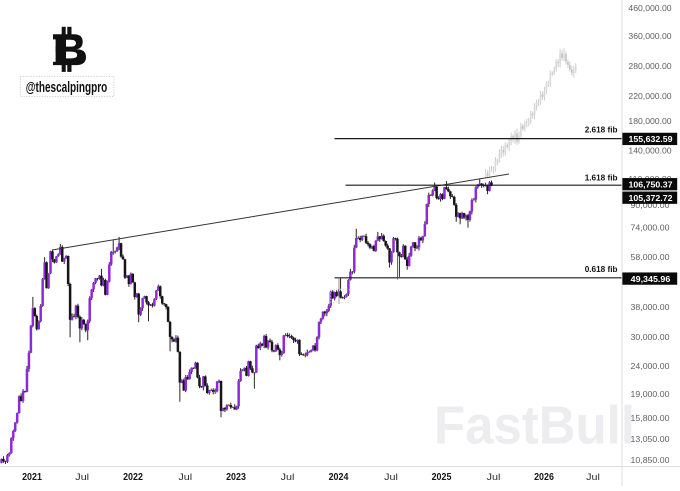 The width and height of the screenshot is (680, 491). Describe the element at coordinates (649, 151) in the screenshot. I see `svg-text: 140,000.00` at that location.